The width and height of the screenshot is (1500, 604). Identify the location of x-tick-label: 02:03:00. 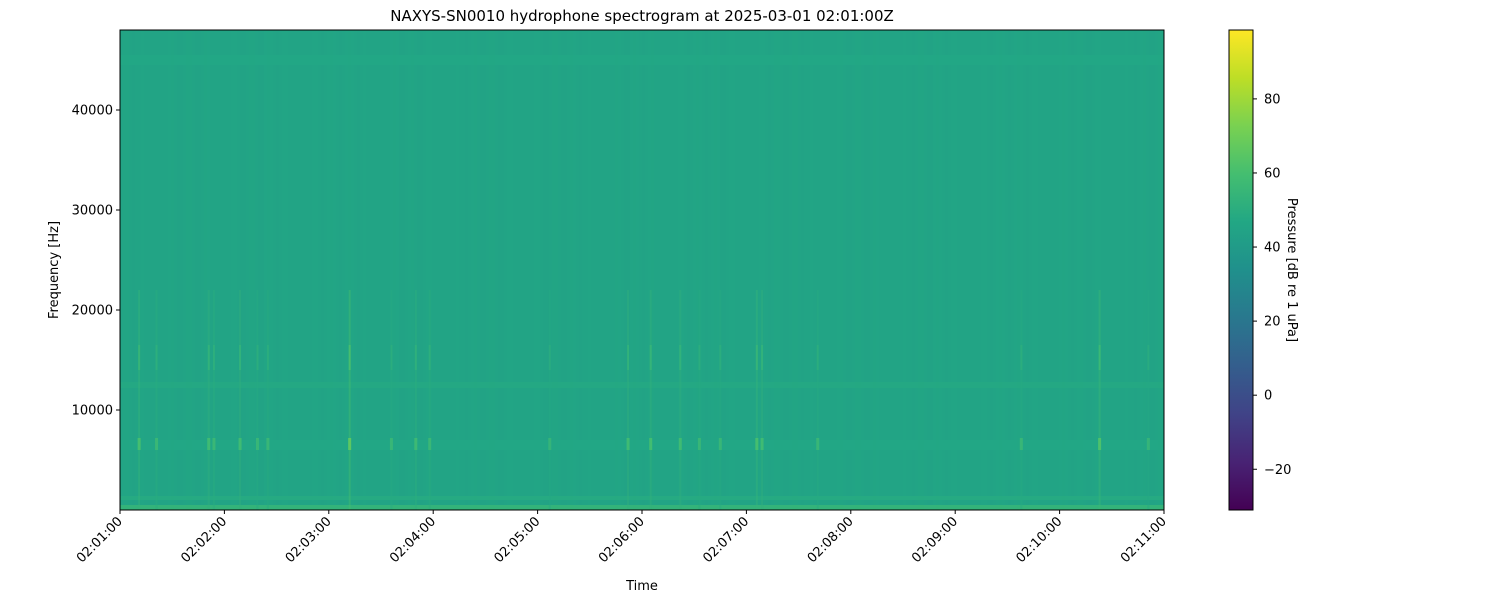
(309, 540).